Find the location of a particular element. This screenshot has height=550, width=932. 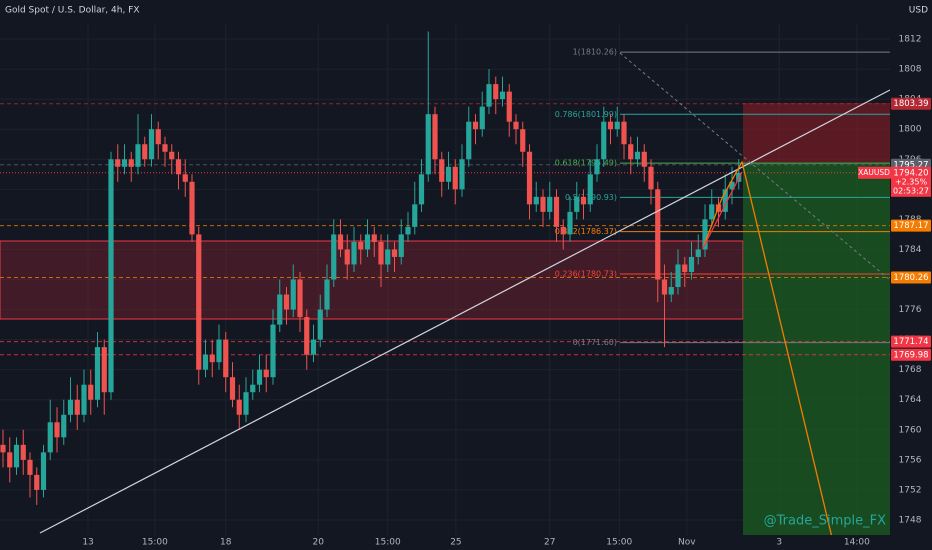

y-tick-label: 1760 is located at coordinates (910, 430).